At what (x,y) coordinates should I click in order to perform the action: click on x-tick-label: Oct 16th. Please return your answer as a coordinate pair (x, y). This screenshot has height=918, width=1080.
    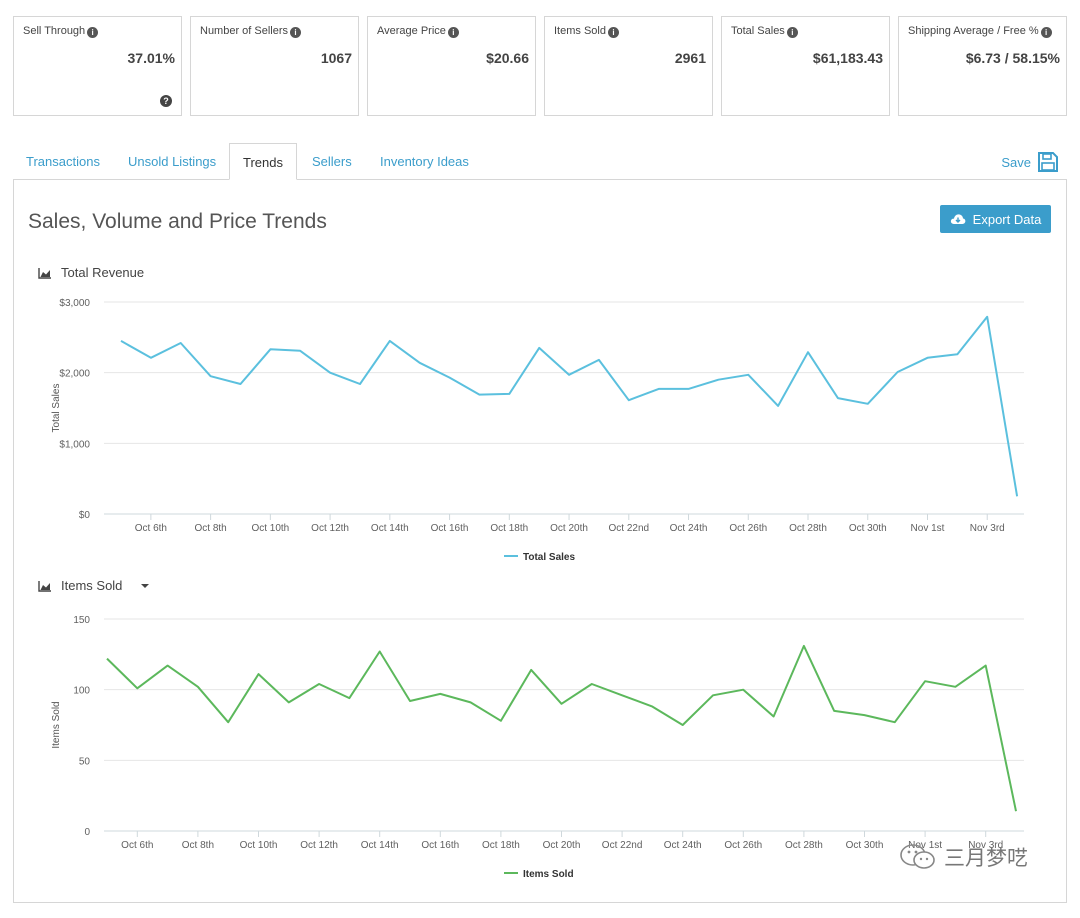
    Looking at the image, I should click on (440, 845).